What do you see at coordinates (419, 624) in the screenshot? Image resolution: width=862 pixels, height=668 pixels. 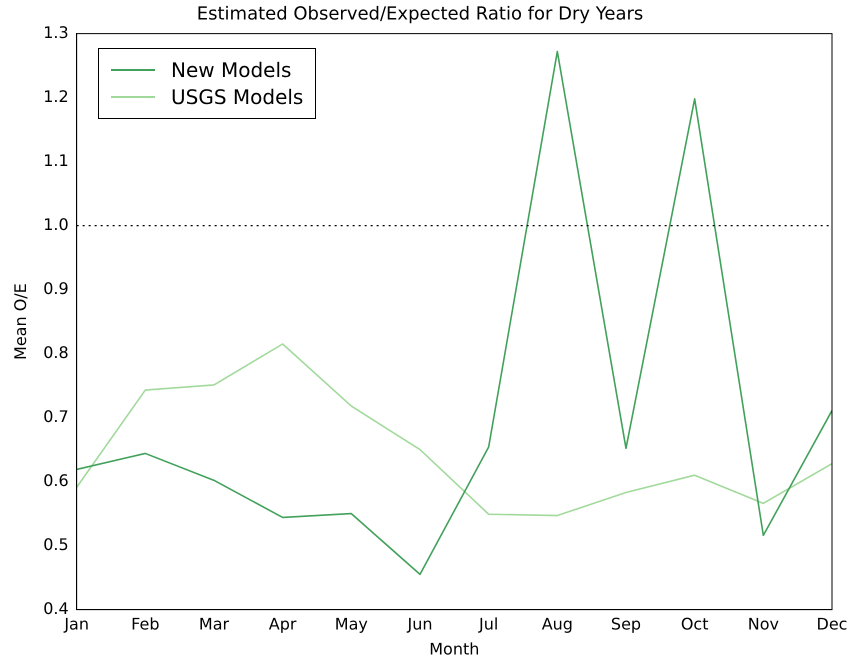 I see `x-tick-label: Jun` at bounding box center [419, 624].